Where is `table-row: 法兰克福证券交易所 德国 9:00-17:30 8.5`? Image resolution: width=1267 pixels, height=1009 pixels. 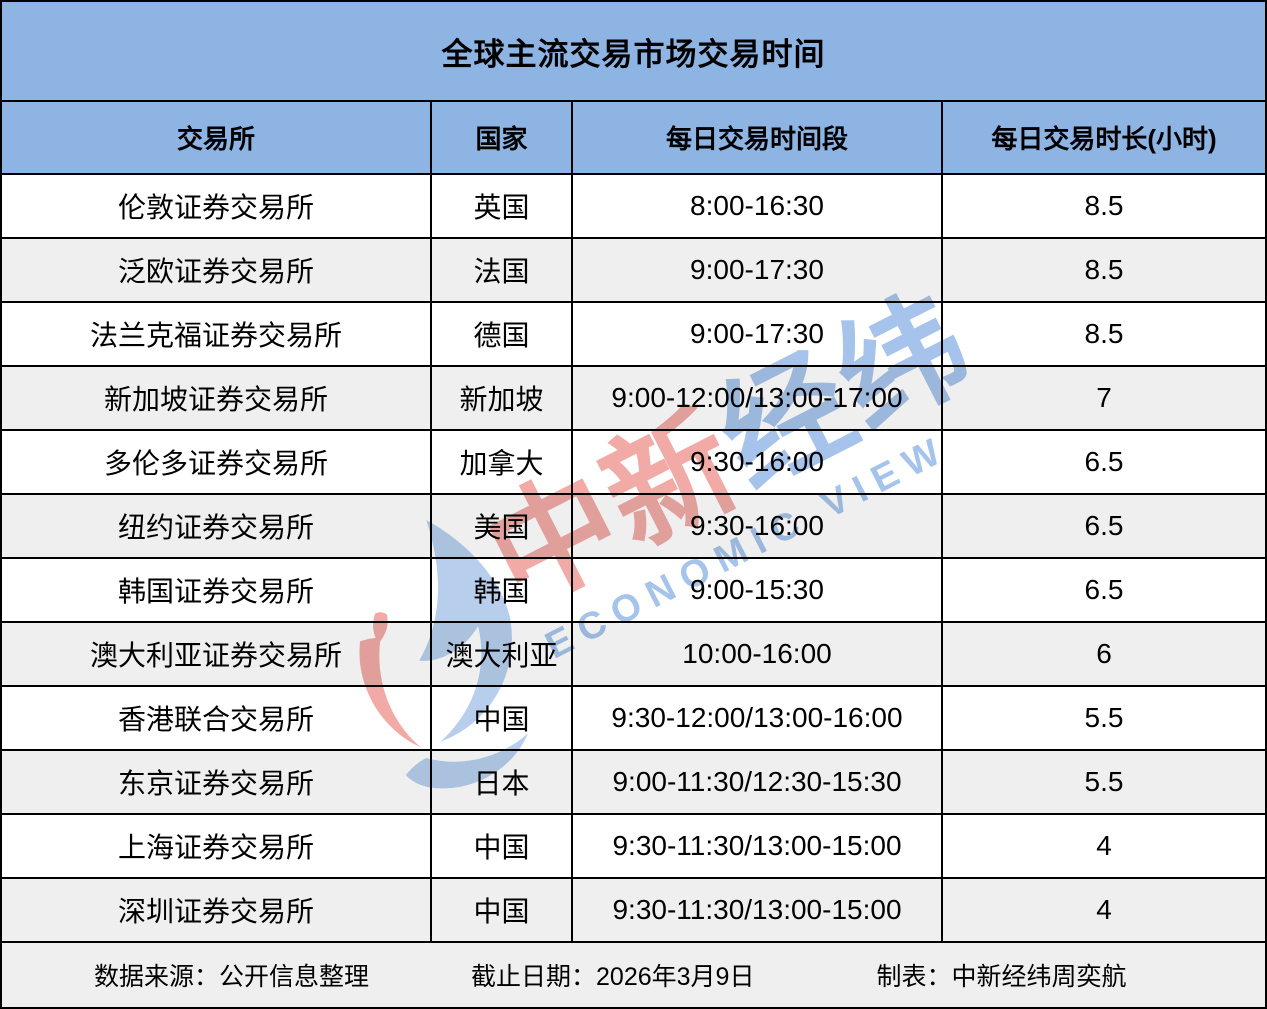 table-row: 法兰克福证券交易所 德国 9:00-17:30 8.5 is located at coordinates (633, 335).